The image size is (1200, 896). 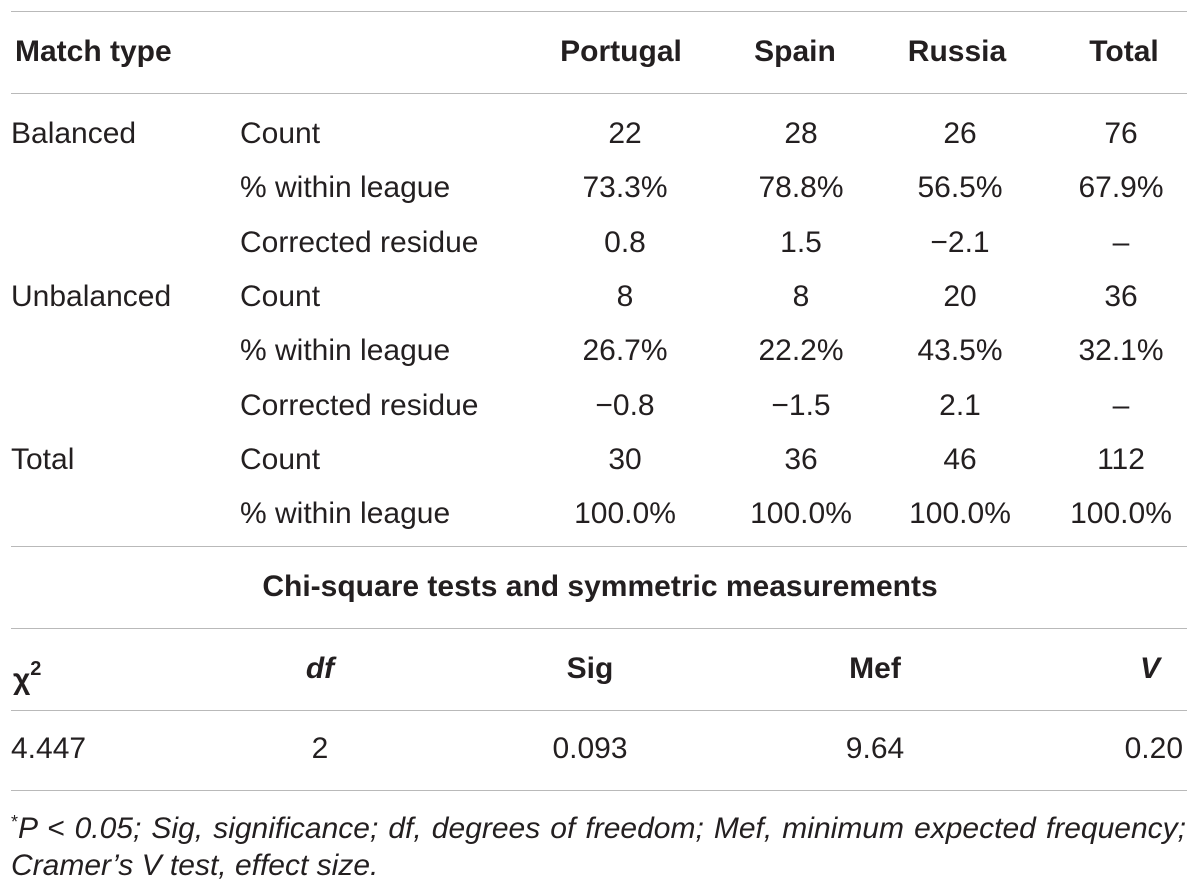 I want to click on header-russia: Russia, so click(x=957, y=51).